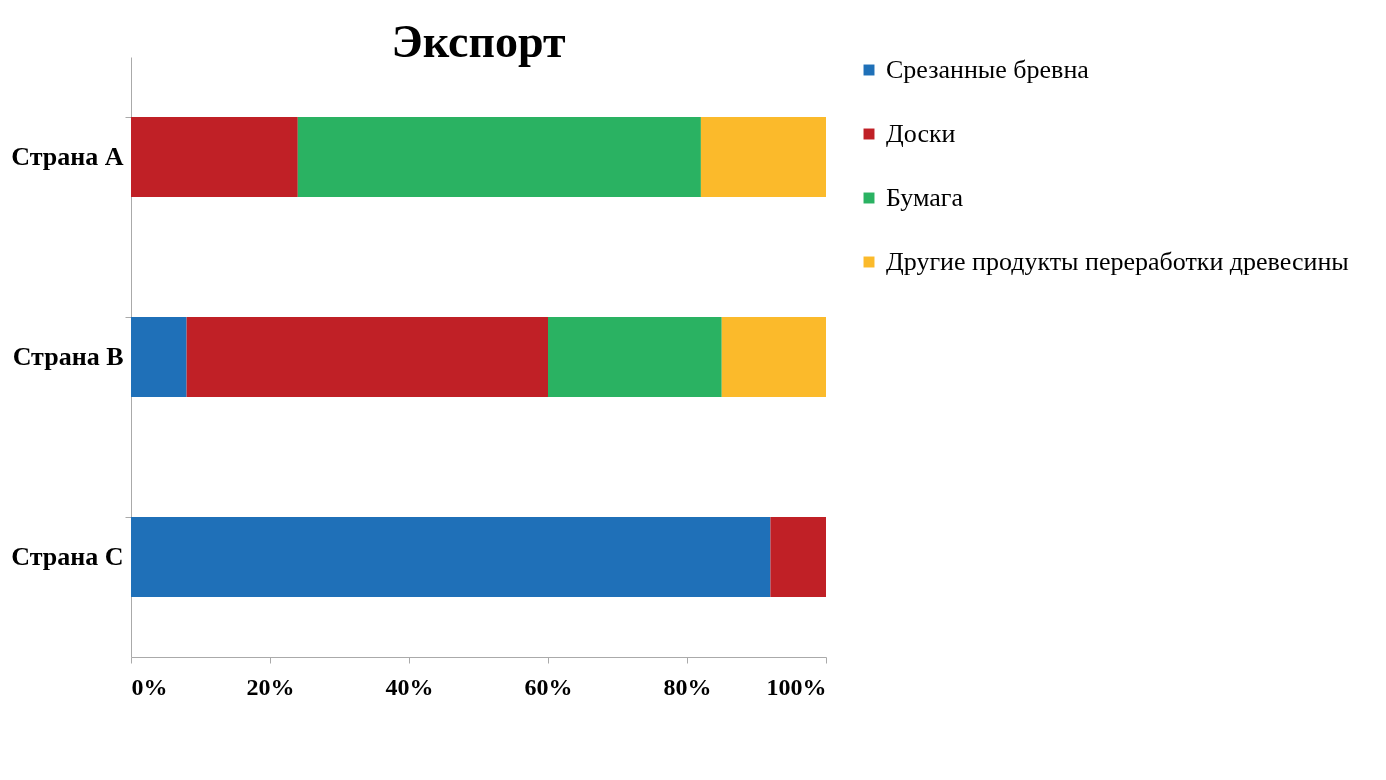 The width and height of the screenshot is (1386, 780). Describe the element at coordinates (270, 686) in the screenshot. I see `x-tick-label: 20%` at that location.